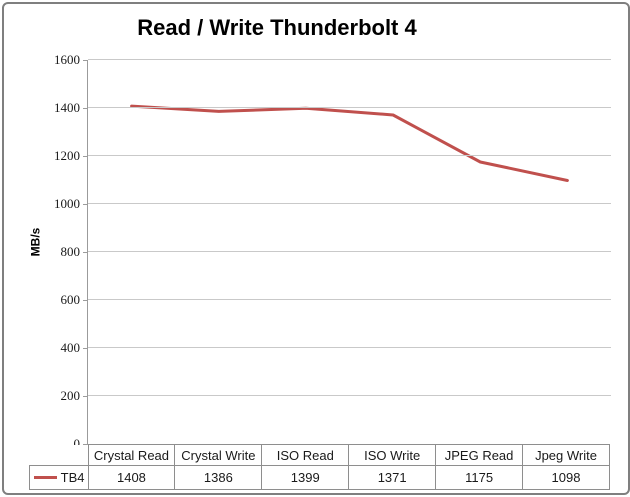  What do you see at coordinates (392, 455) in the screenshot?
I see `table-header-cell: ISO Write` at bounding box center [392, 455].